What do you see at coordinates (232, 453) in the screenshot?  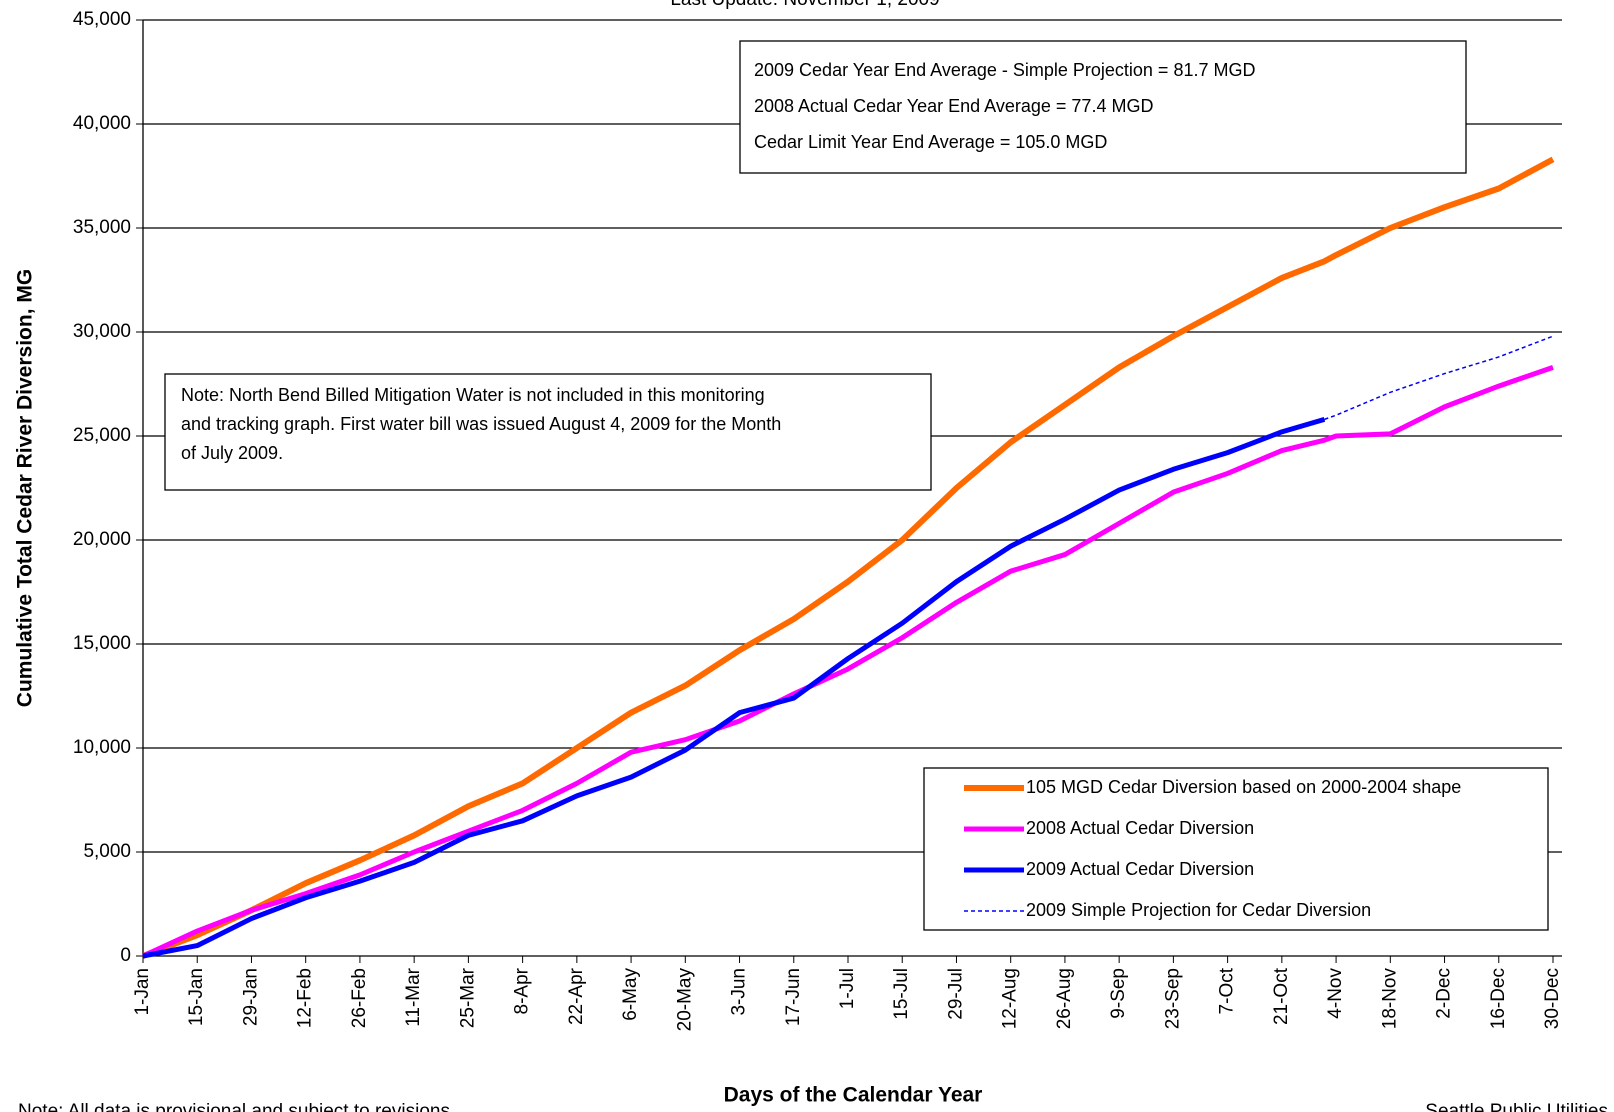 I see `note-text: of July 2009.` at bounding box center [232, 453].